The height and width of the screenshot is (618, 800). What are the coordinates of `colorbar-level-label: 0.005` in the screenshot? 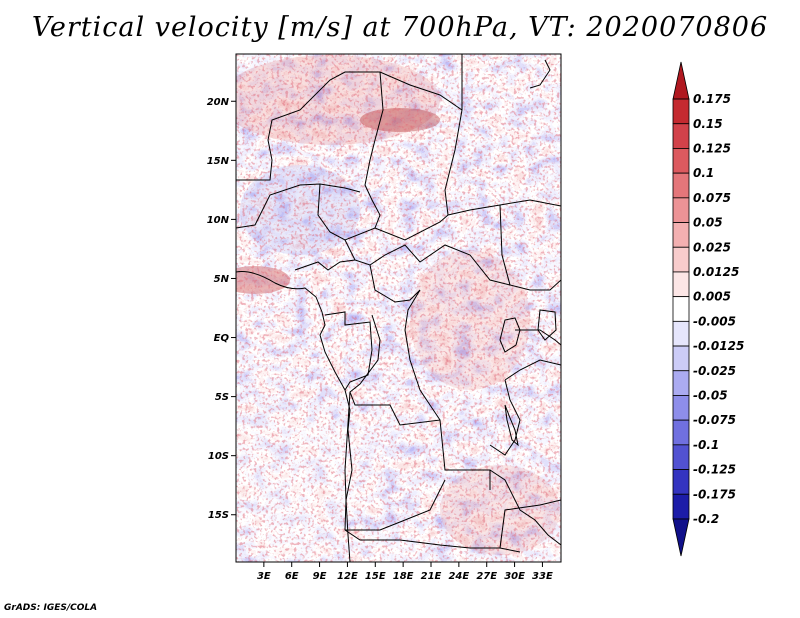 It's located at (712, 297).